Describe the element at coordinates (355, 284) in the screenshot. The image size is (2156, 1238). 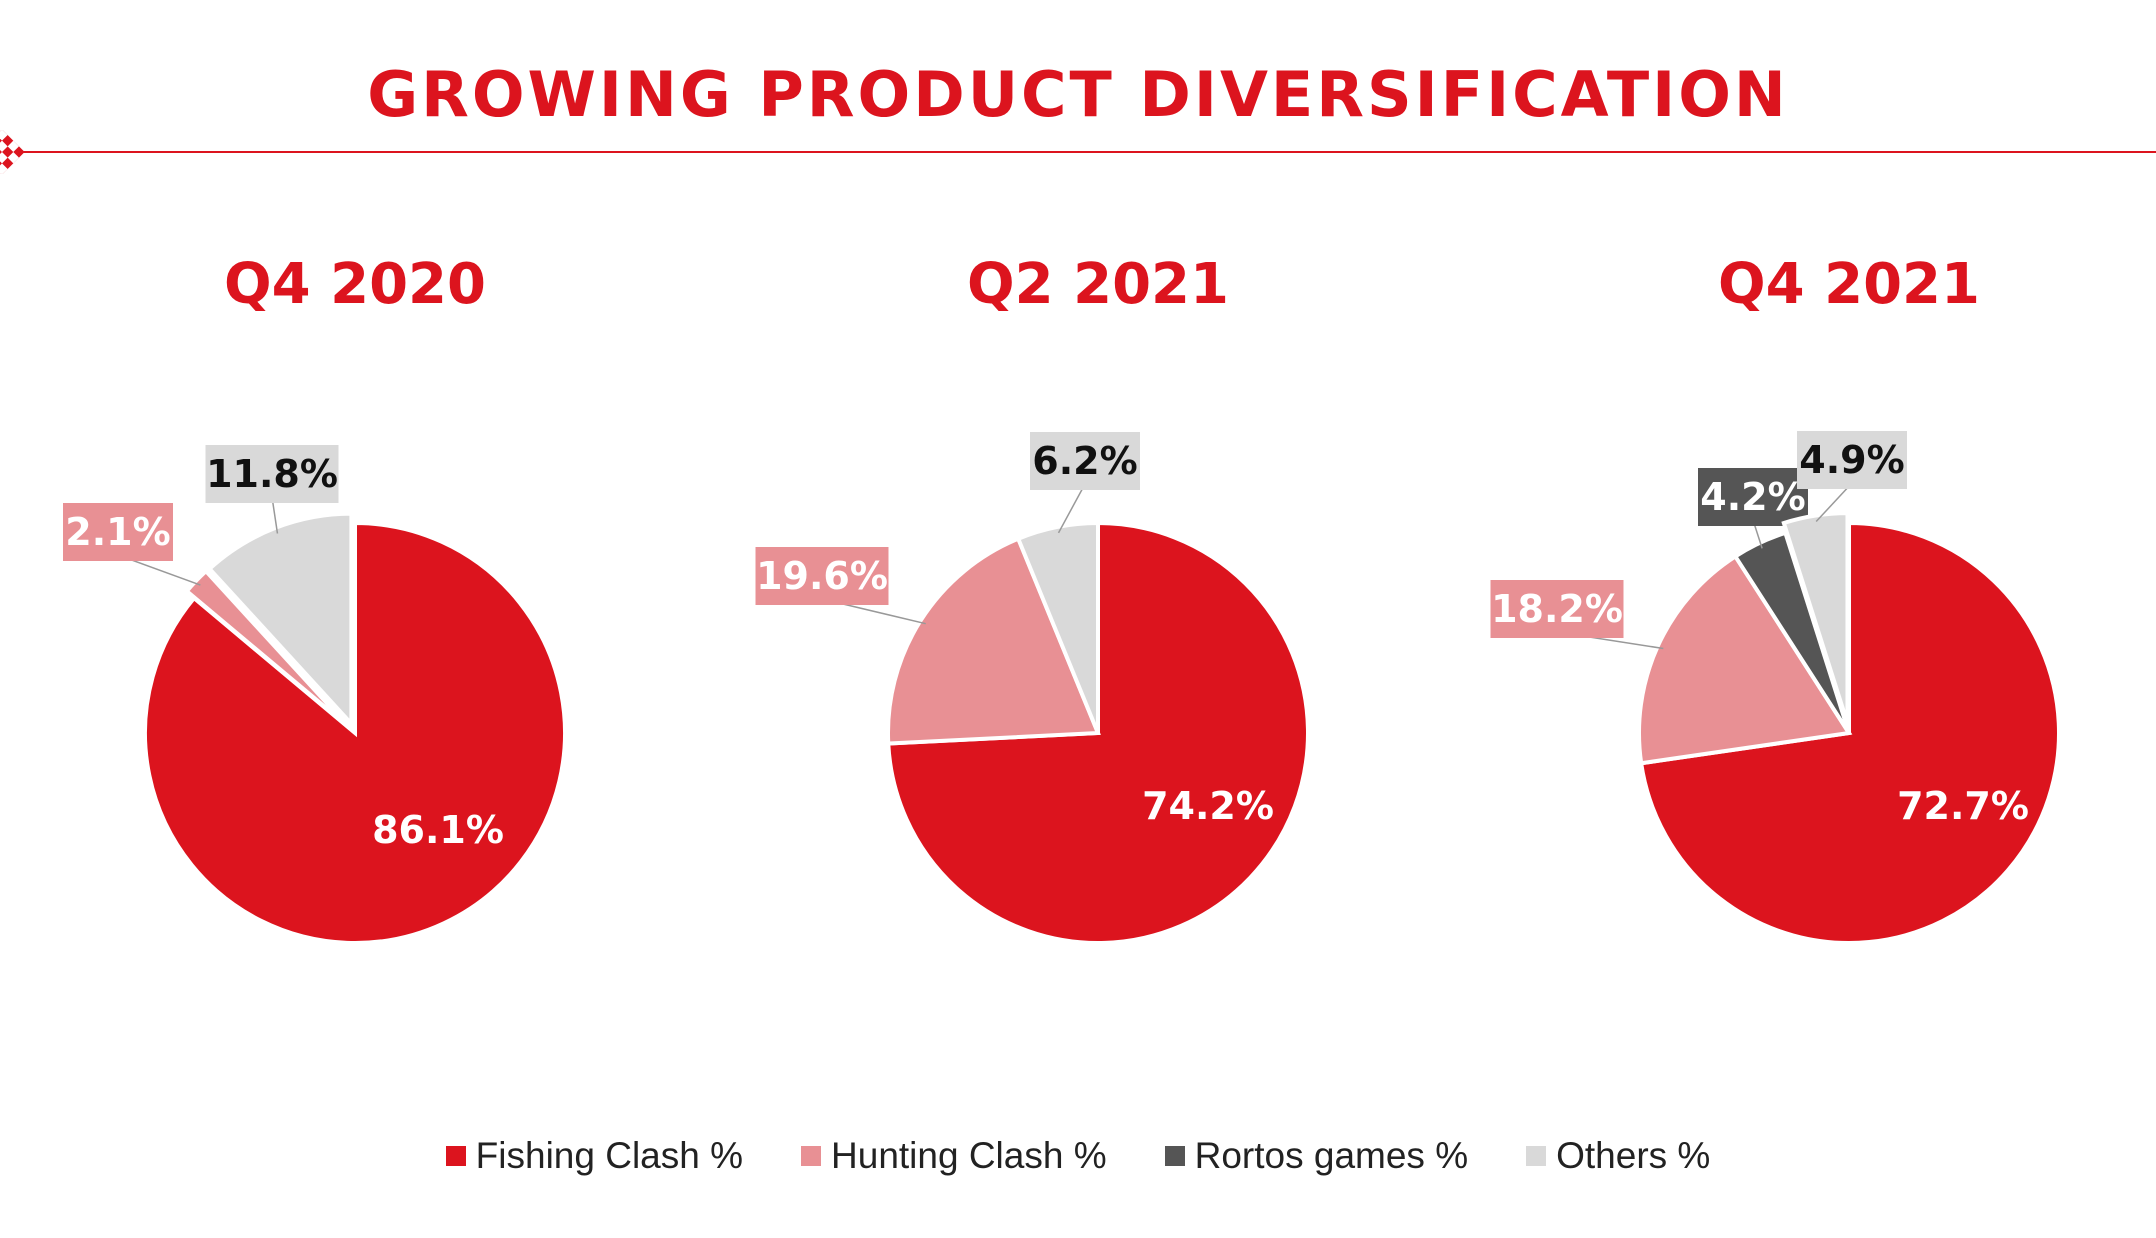
I see `pie-title-q4-2020: Q4 2020` at that location.